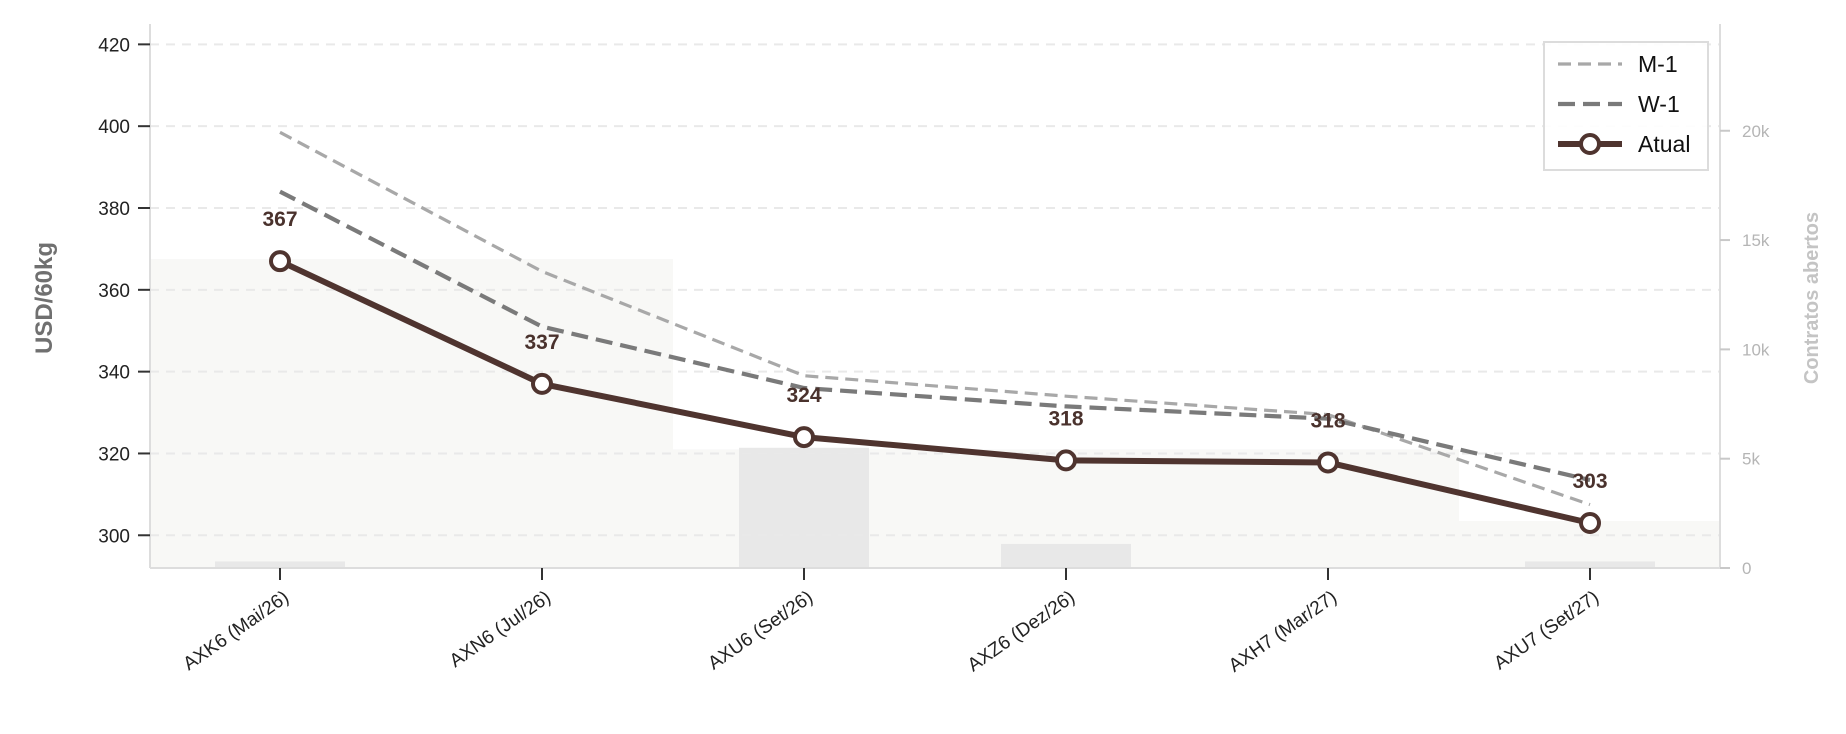  I want to click on legend: M-1 W-1 Atual, so click(1626, 106).